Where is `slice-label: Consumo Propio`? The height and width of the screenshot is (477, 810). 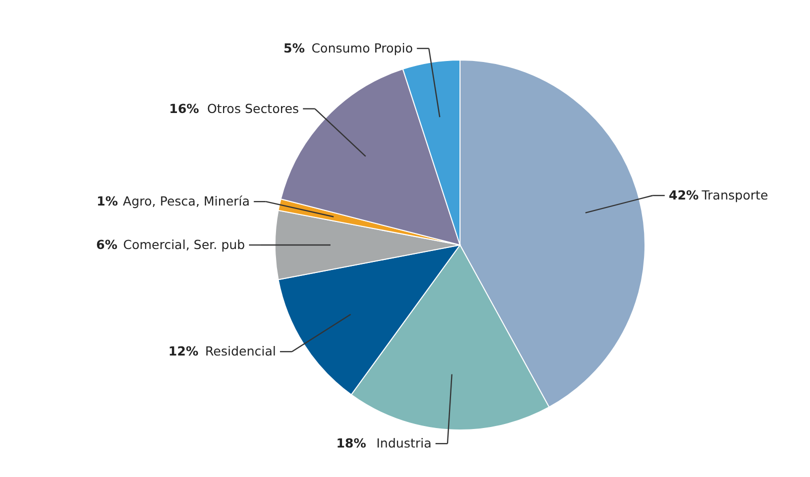 slice-label: Consumo Propio is located at coordinates (362, 48).